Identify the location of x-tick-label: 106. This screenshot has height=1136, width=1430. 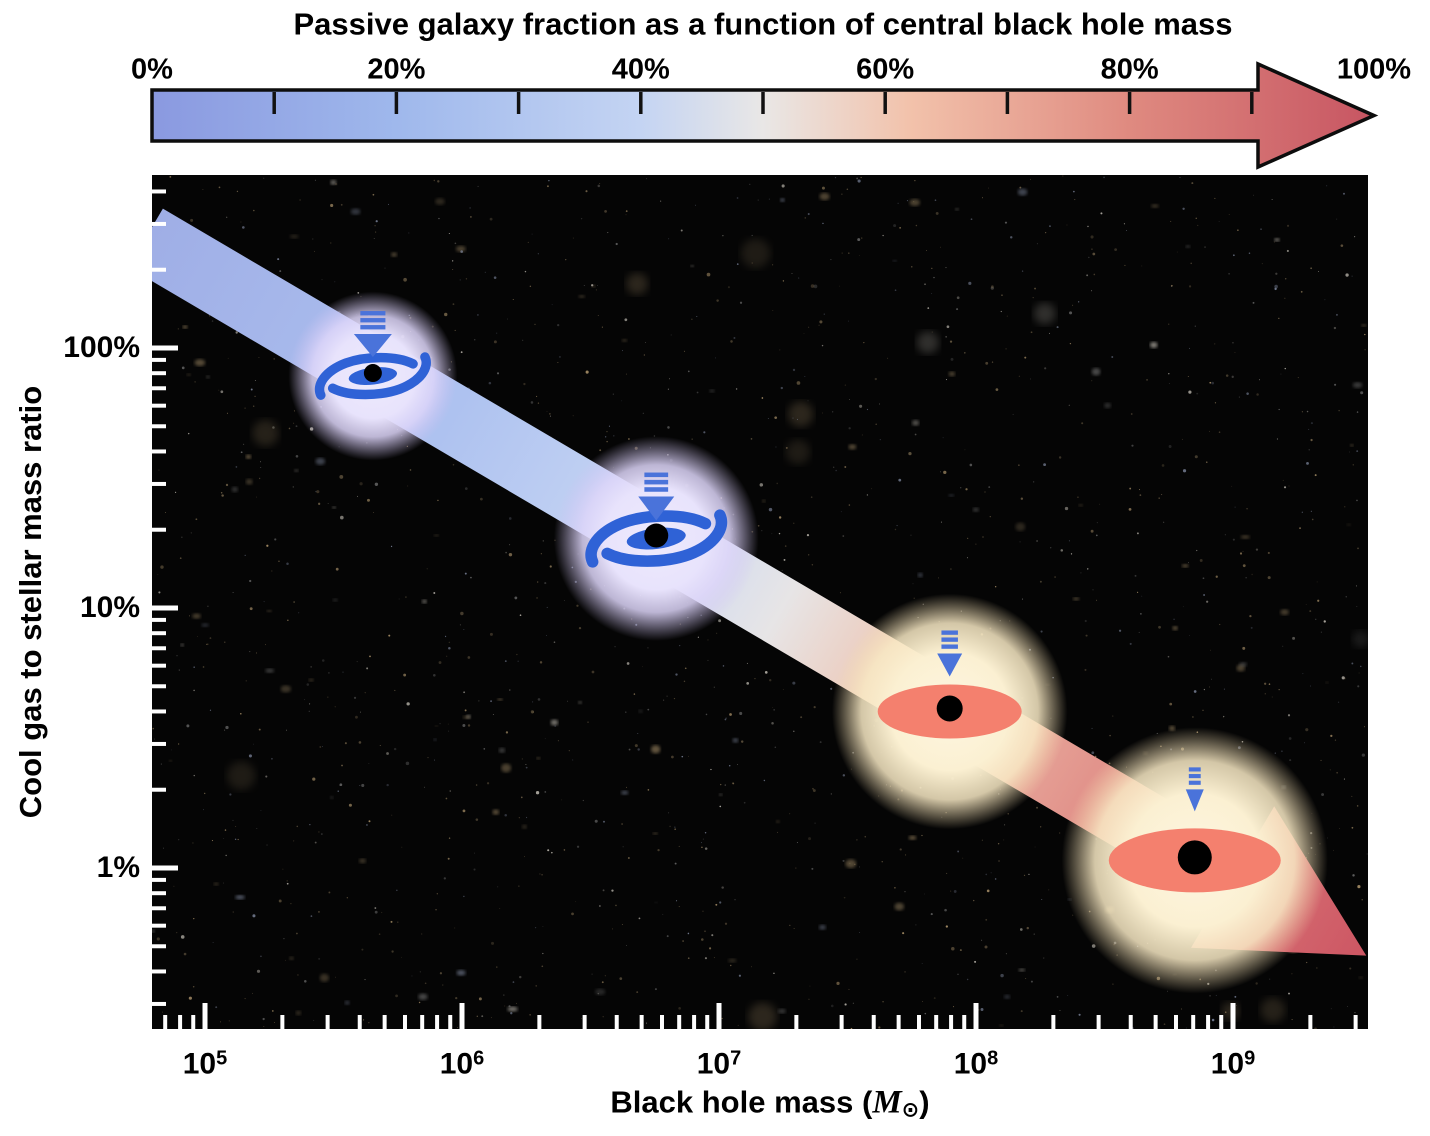
(462, 1064).